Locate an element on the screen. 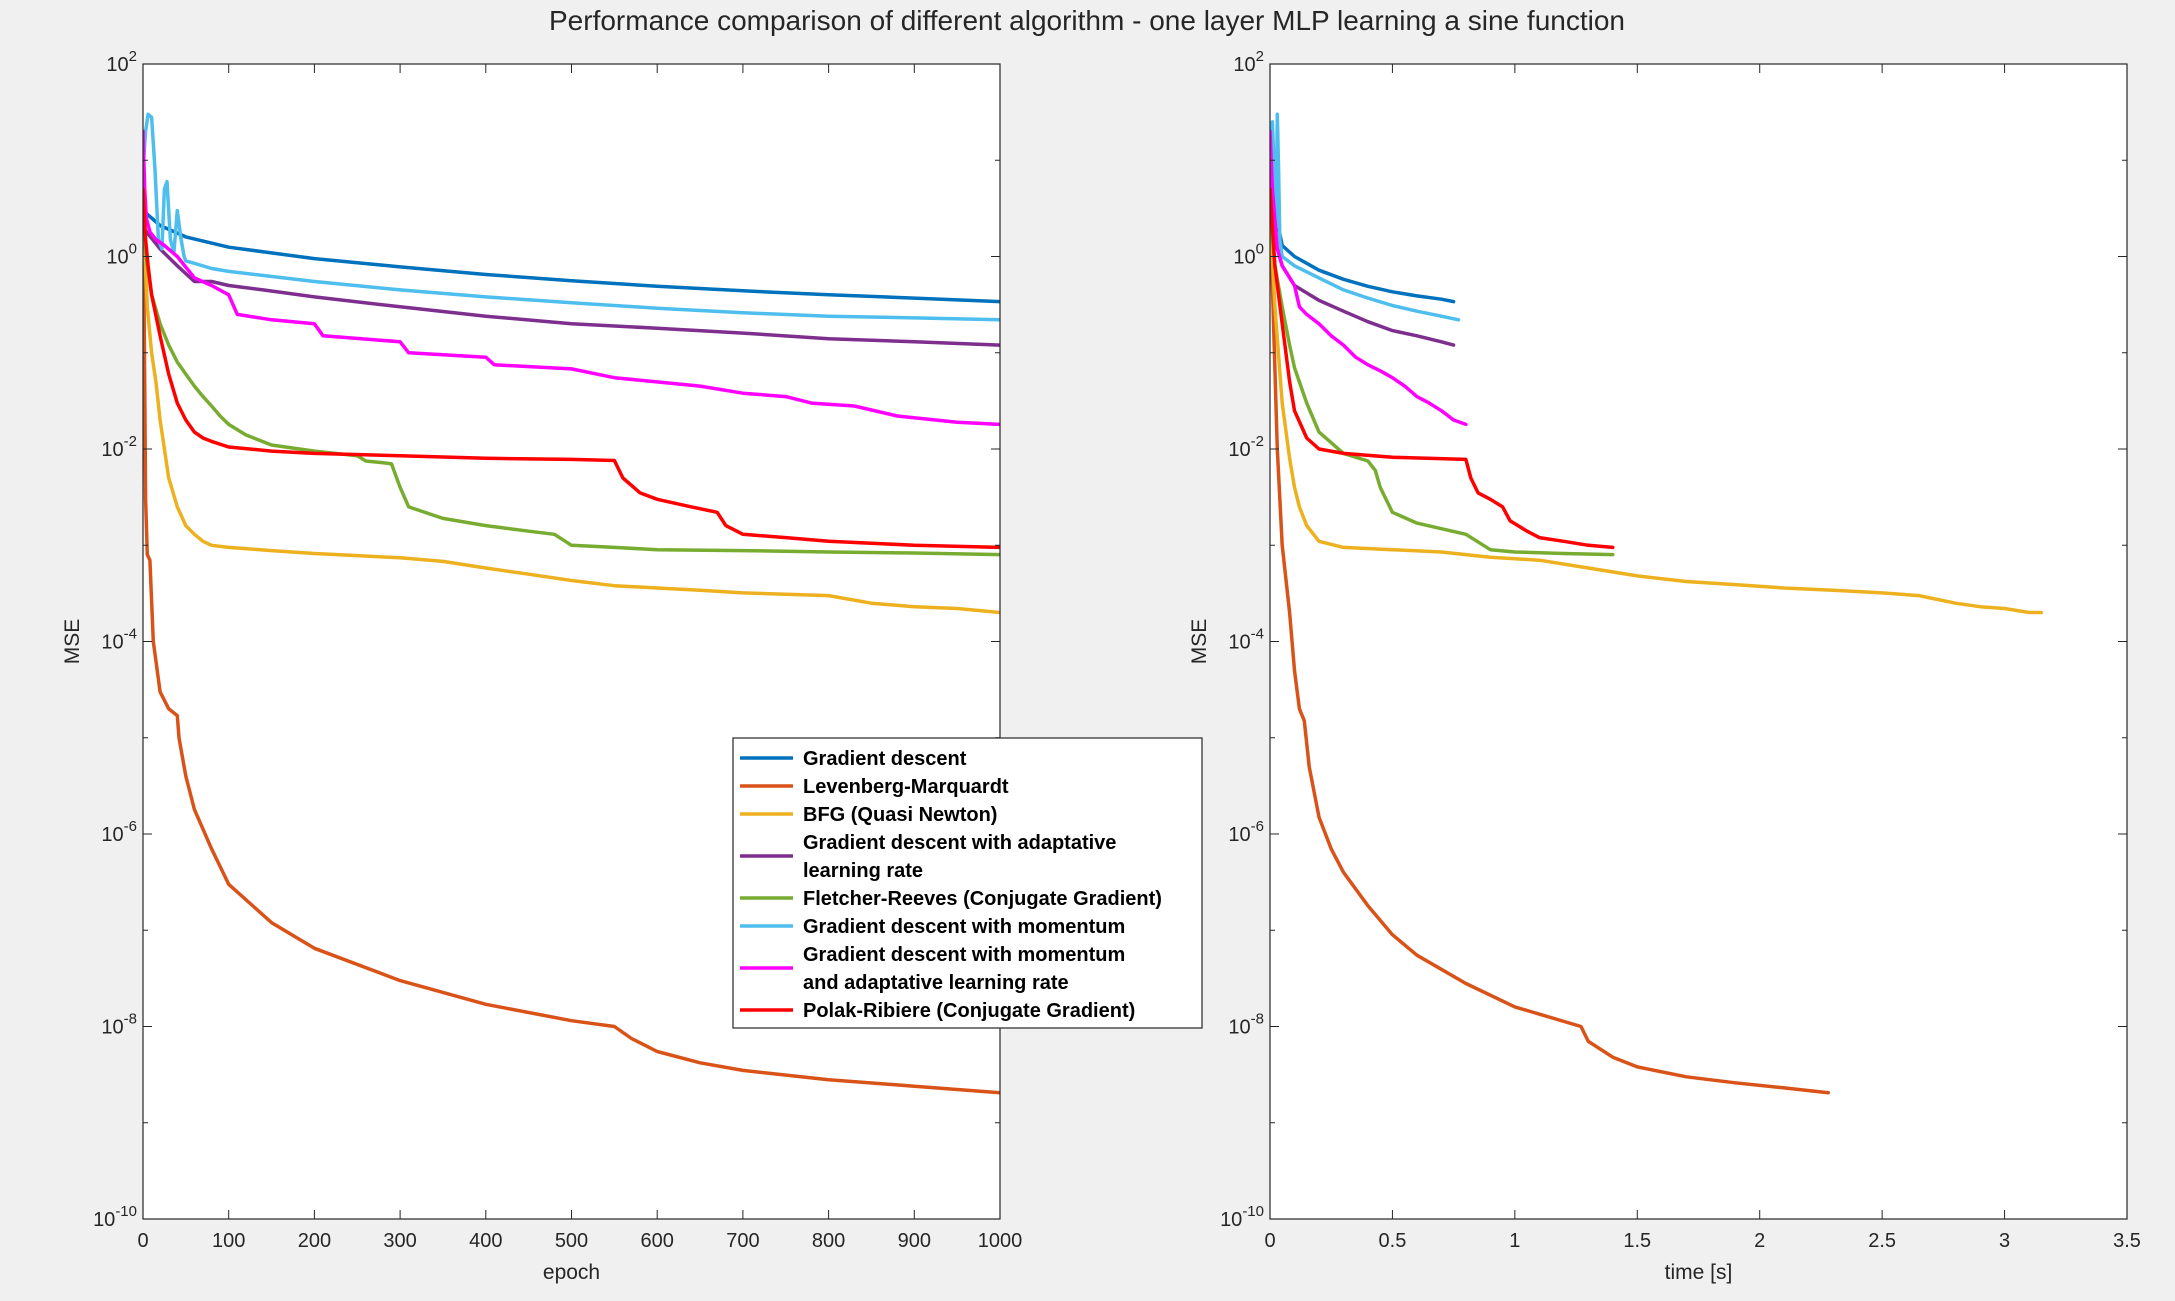  legend-entry-label: learning rate is located at coordinates (863, 871).